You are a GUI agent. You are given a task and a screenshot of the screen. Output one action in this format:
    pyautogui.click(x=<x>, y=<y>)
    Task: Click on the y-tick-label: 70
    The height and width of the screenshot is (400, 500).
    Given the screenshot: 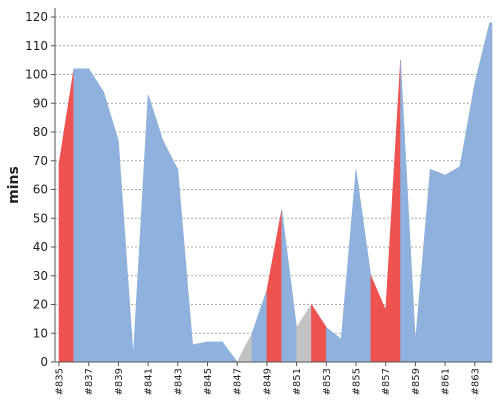 What is the action you would take?
    pyautogui.click(x=40, y=161)
    